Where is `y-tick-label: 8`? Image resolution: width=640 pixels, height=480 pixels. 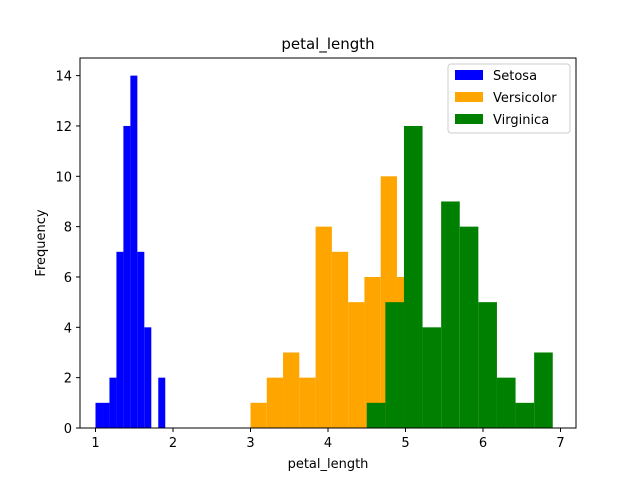 y-tick-label: 8 is located at coordinates (68, 228).